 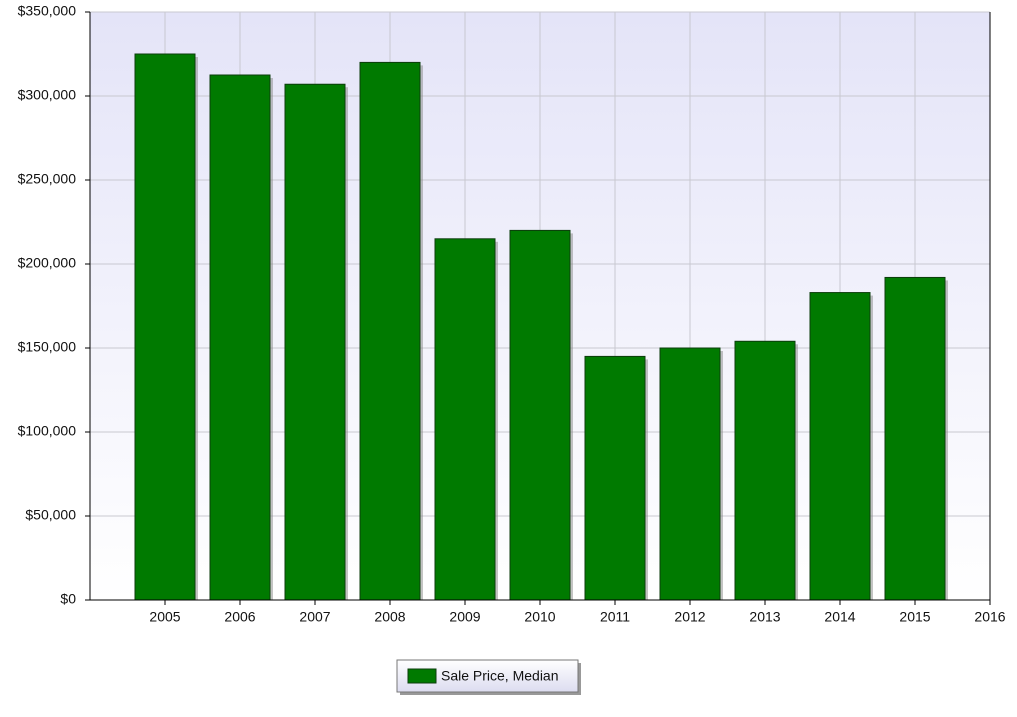 I want to click on legend-label: Sale Price, Median, so click(x=500, y=676).